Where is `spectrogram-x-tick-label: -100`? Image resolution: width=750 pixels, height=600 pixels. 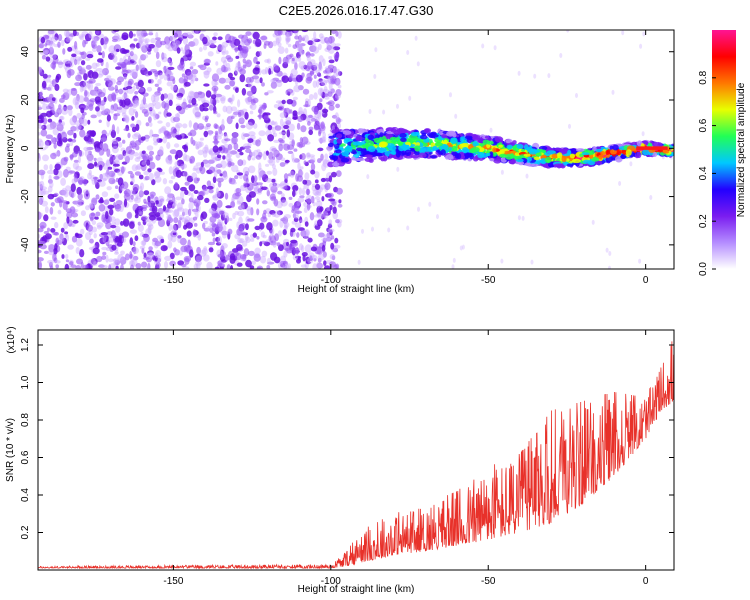 spectrogram-x-tick-label: -100 is located at coordinates (331, 280).